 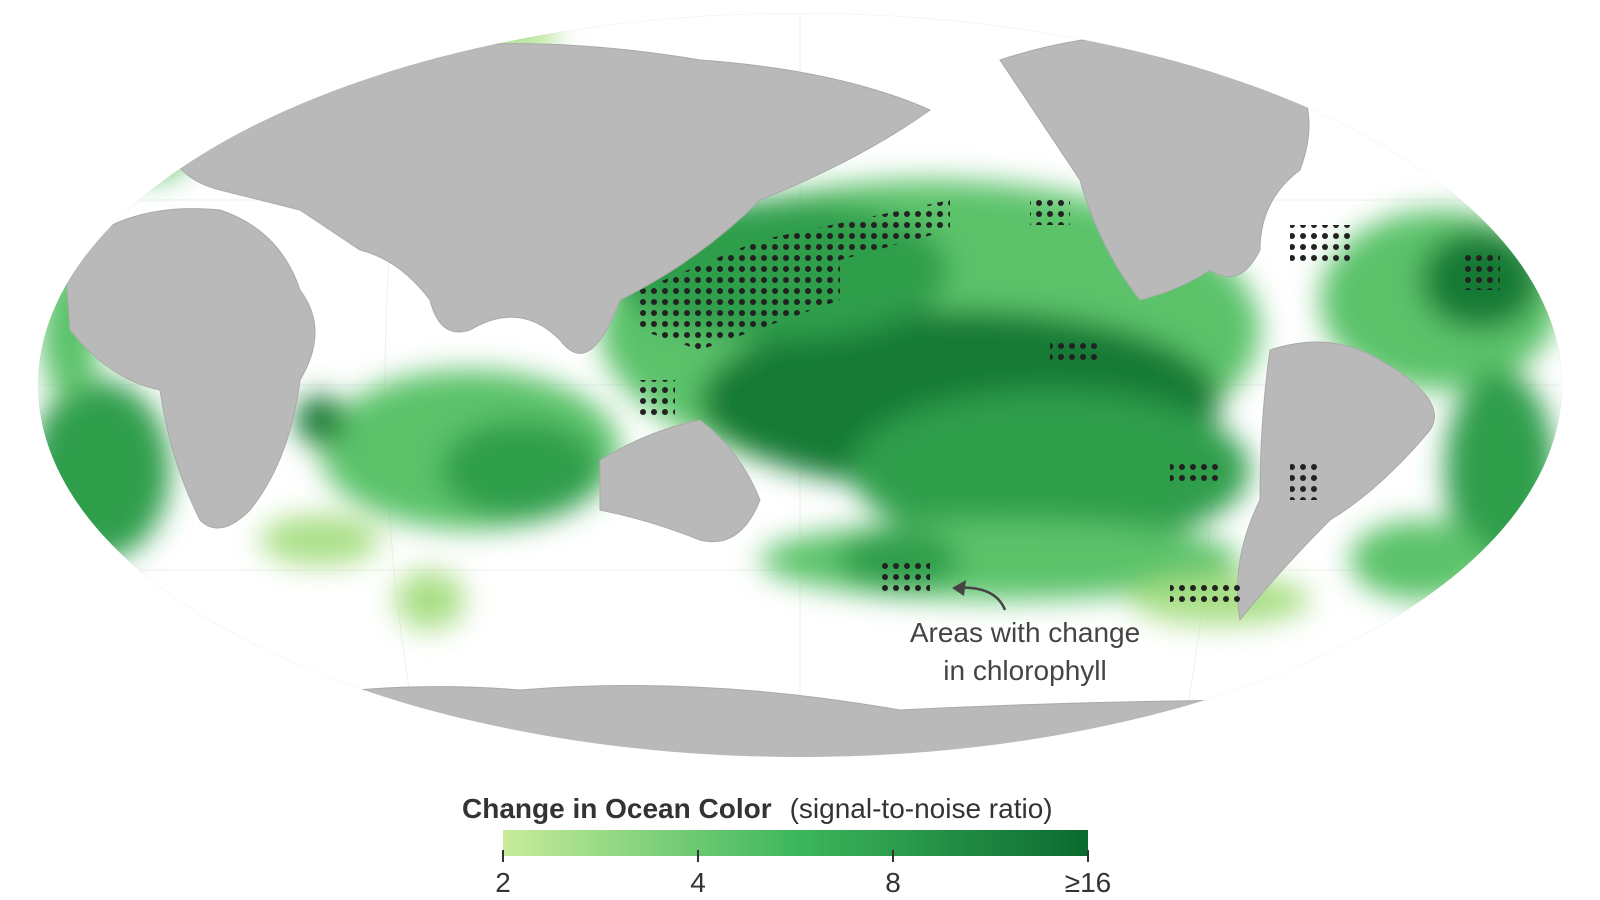 What do you see at coordinates (617, 808) in the screenshot?
I see `legend-title: Change in Ocean Color` at bounding box center [617, 808].